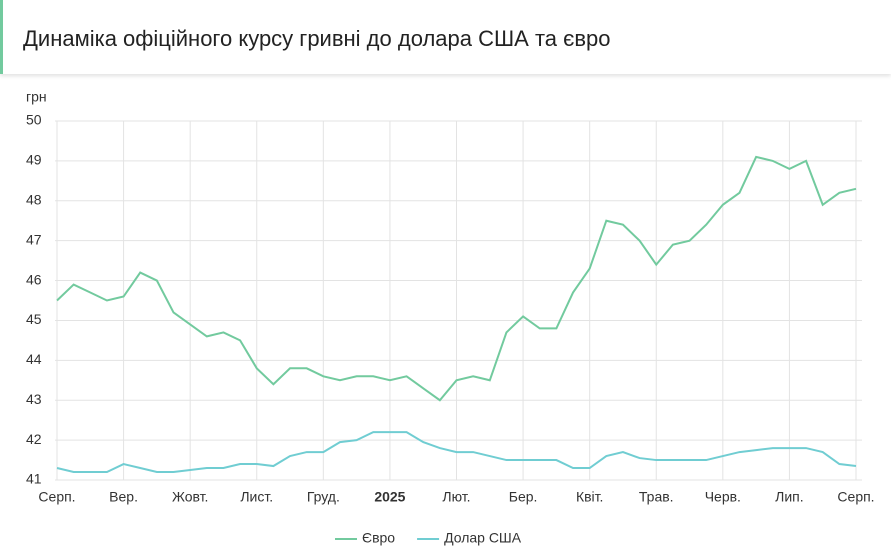 The image size is (891, 557). Describe the element at coordinates (34, 359) in the screenshot. I see `y-tick-label: 44` at that location.